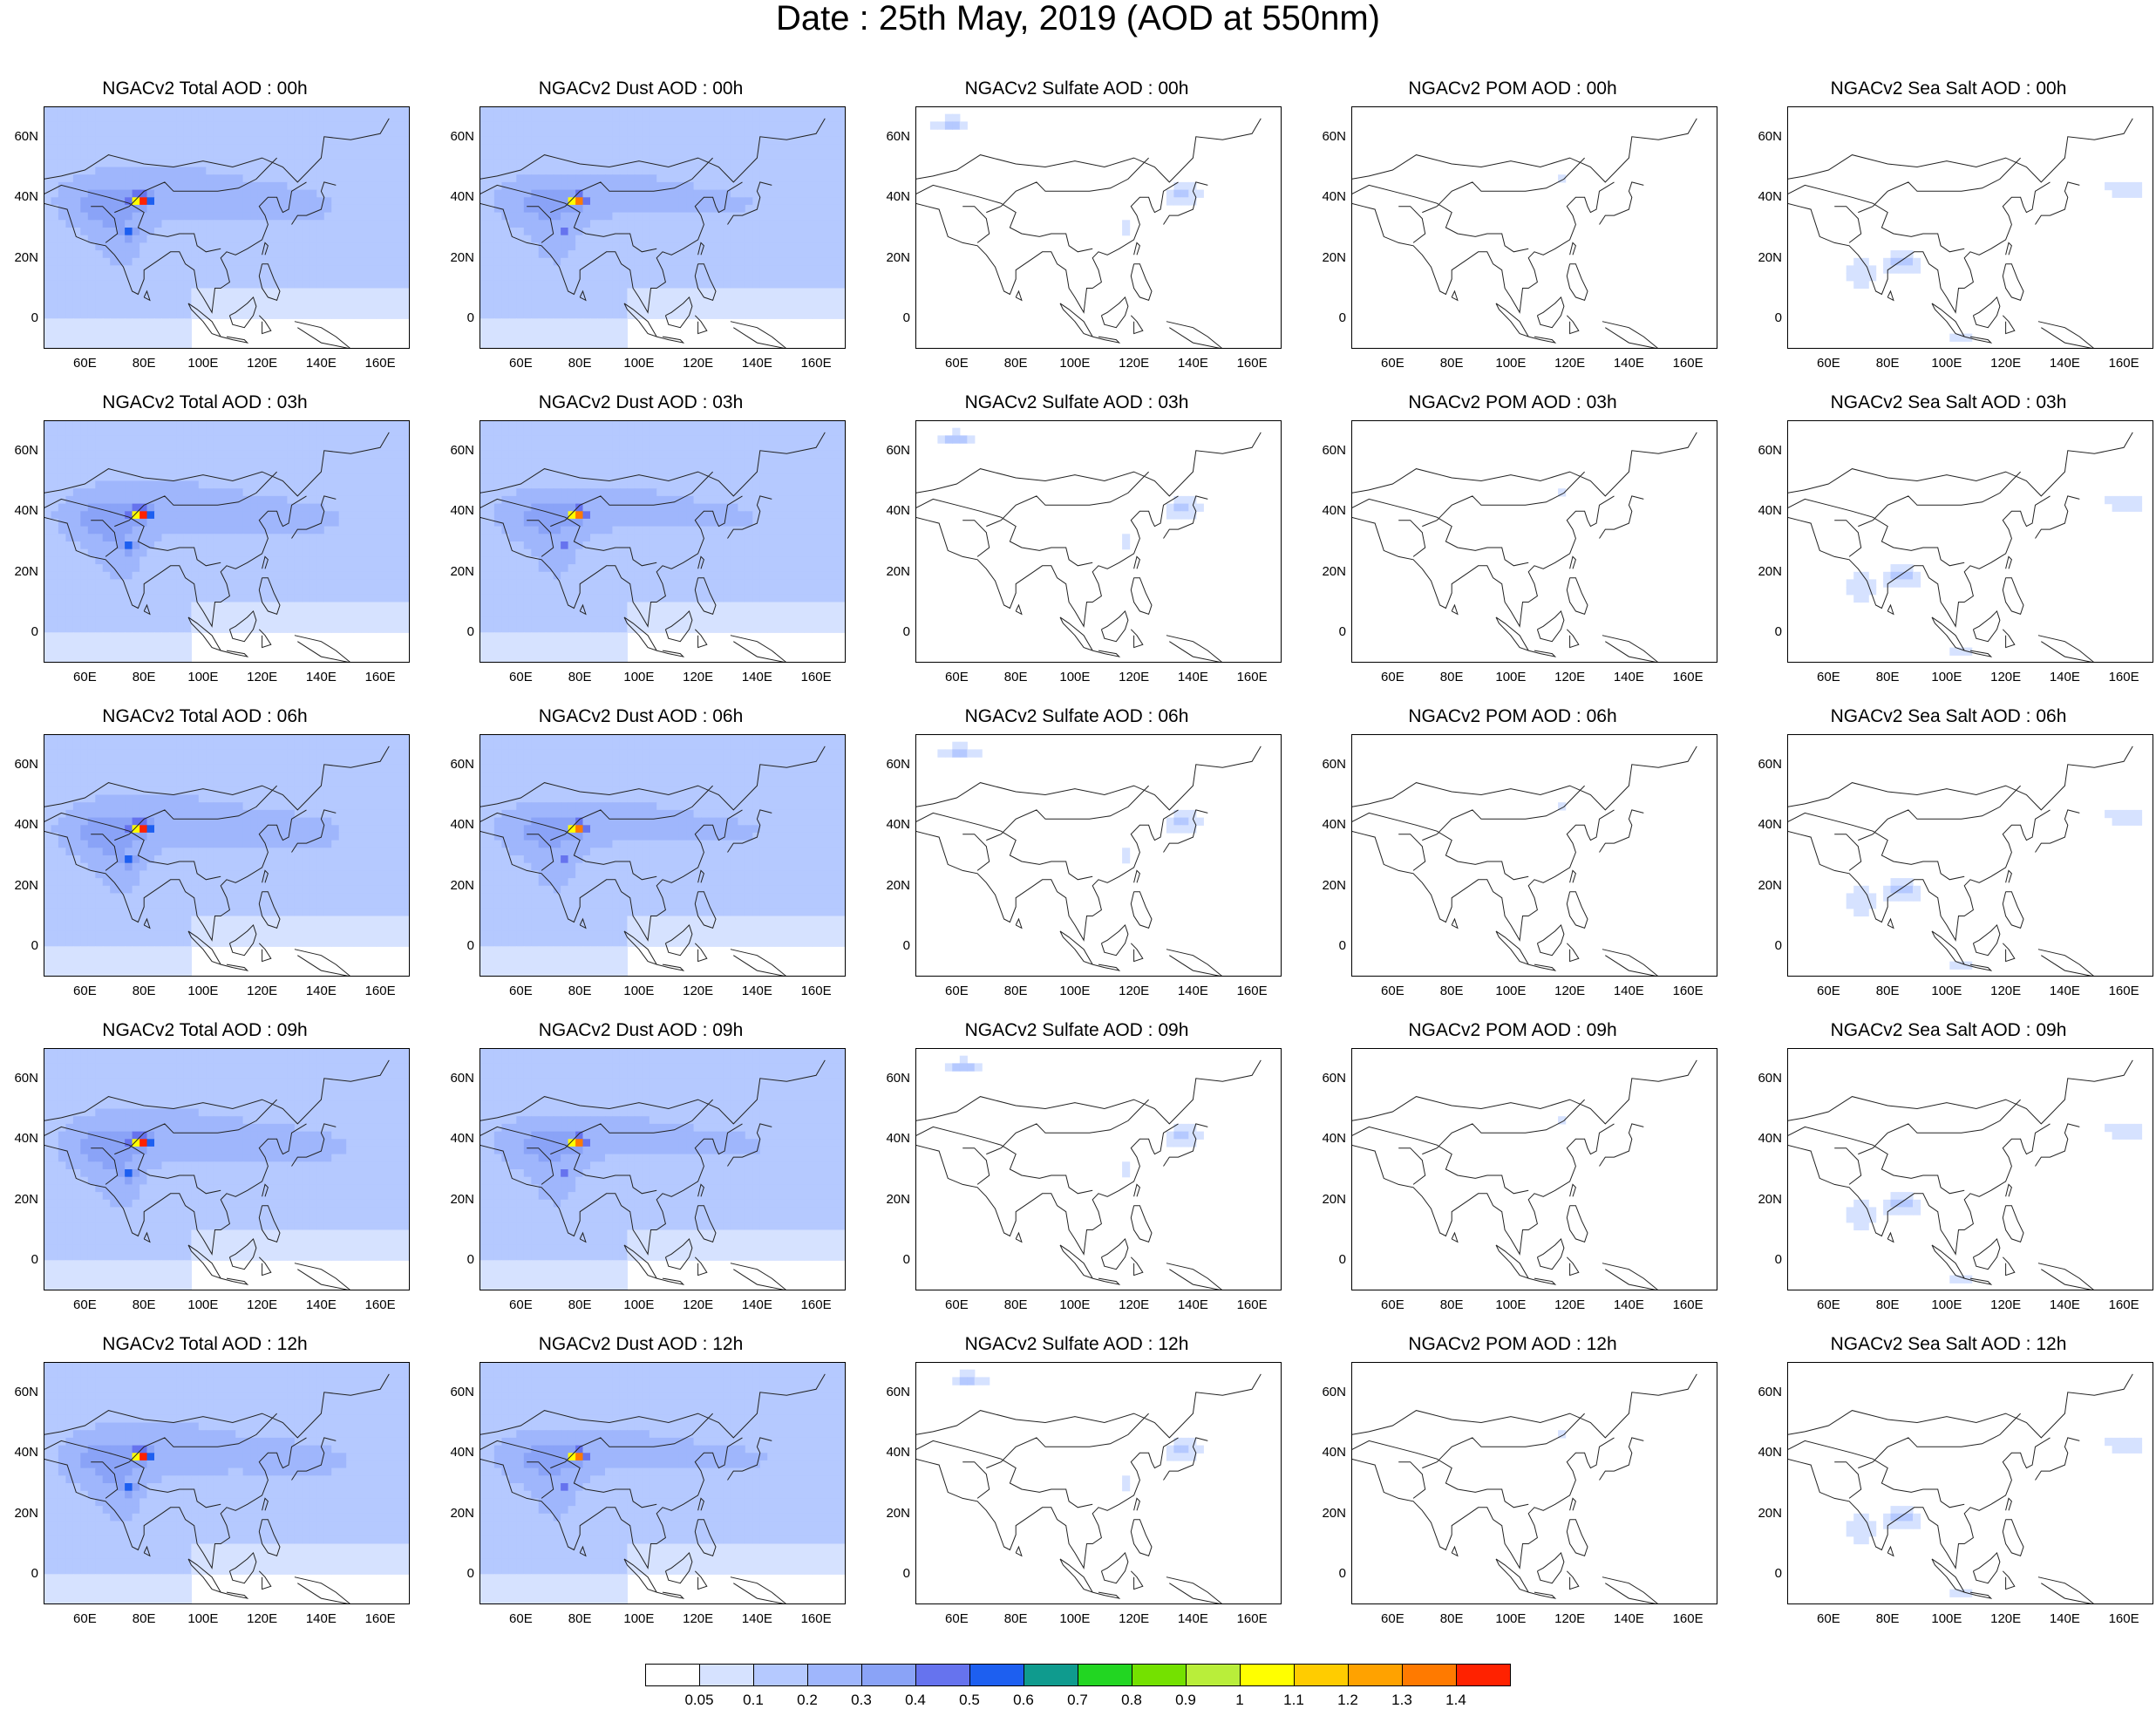  I want to click on aod-map, so click(227, 541).